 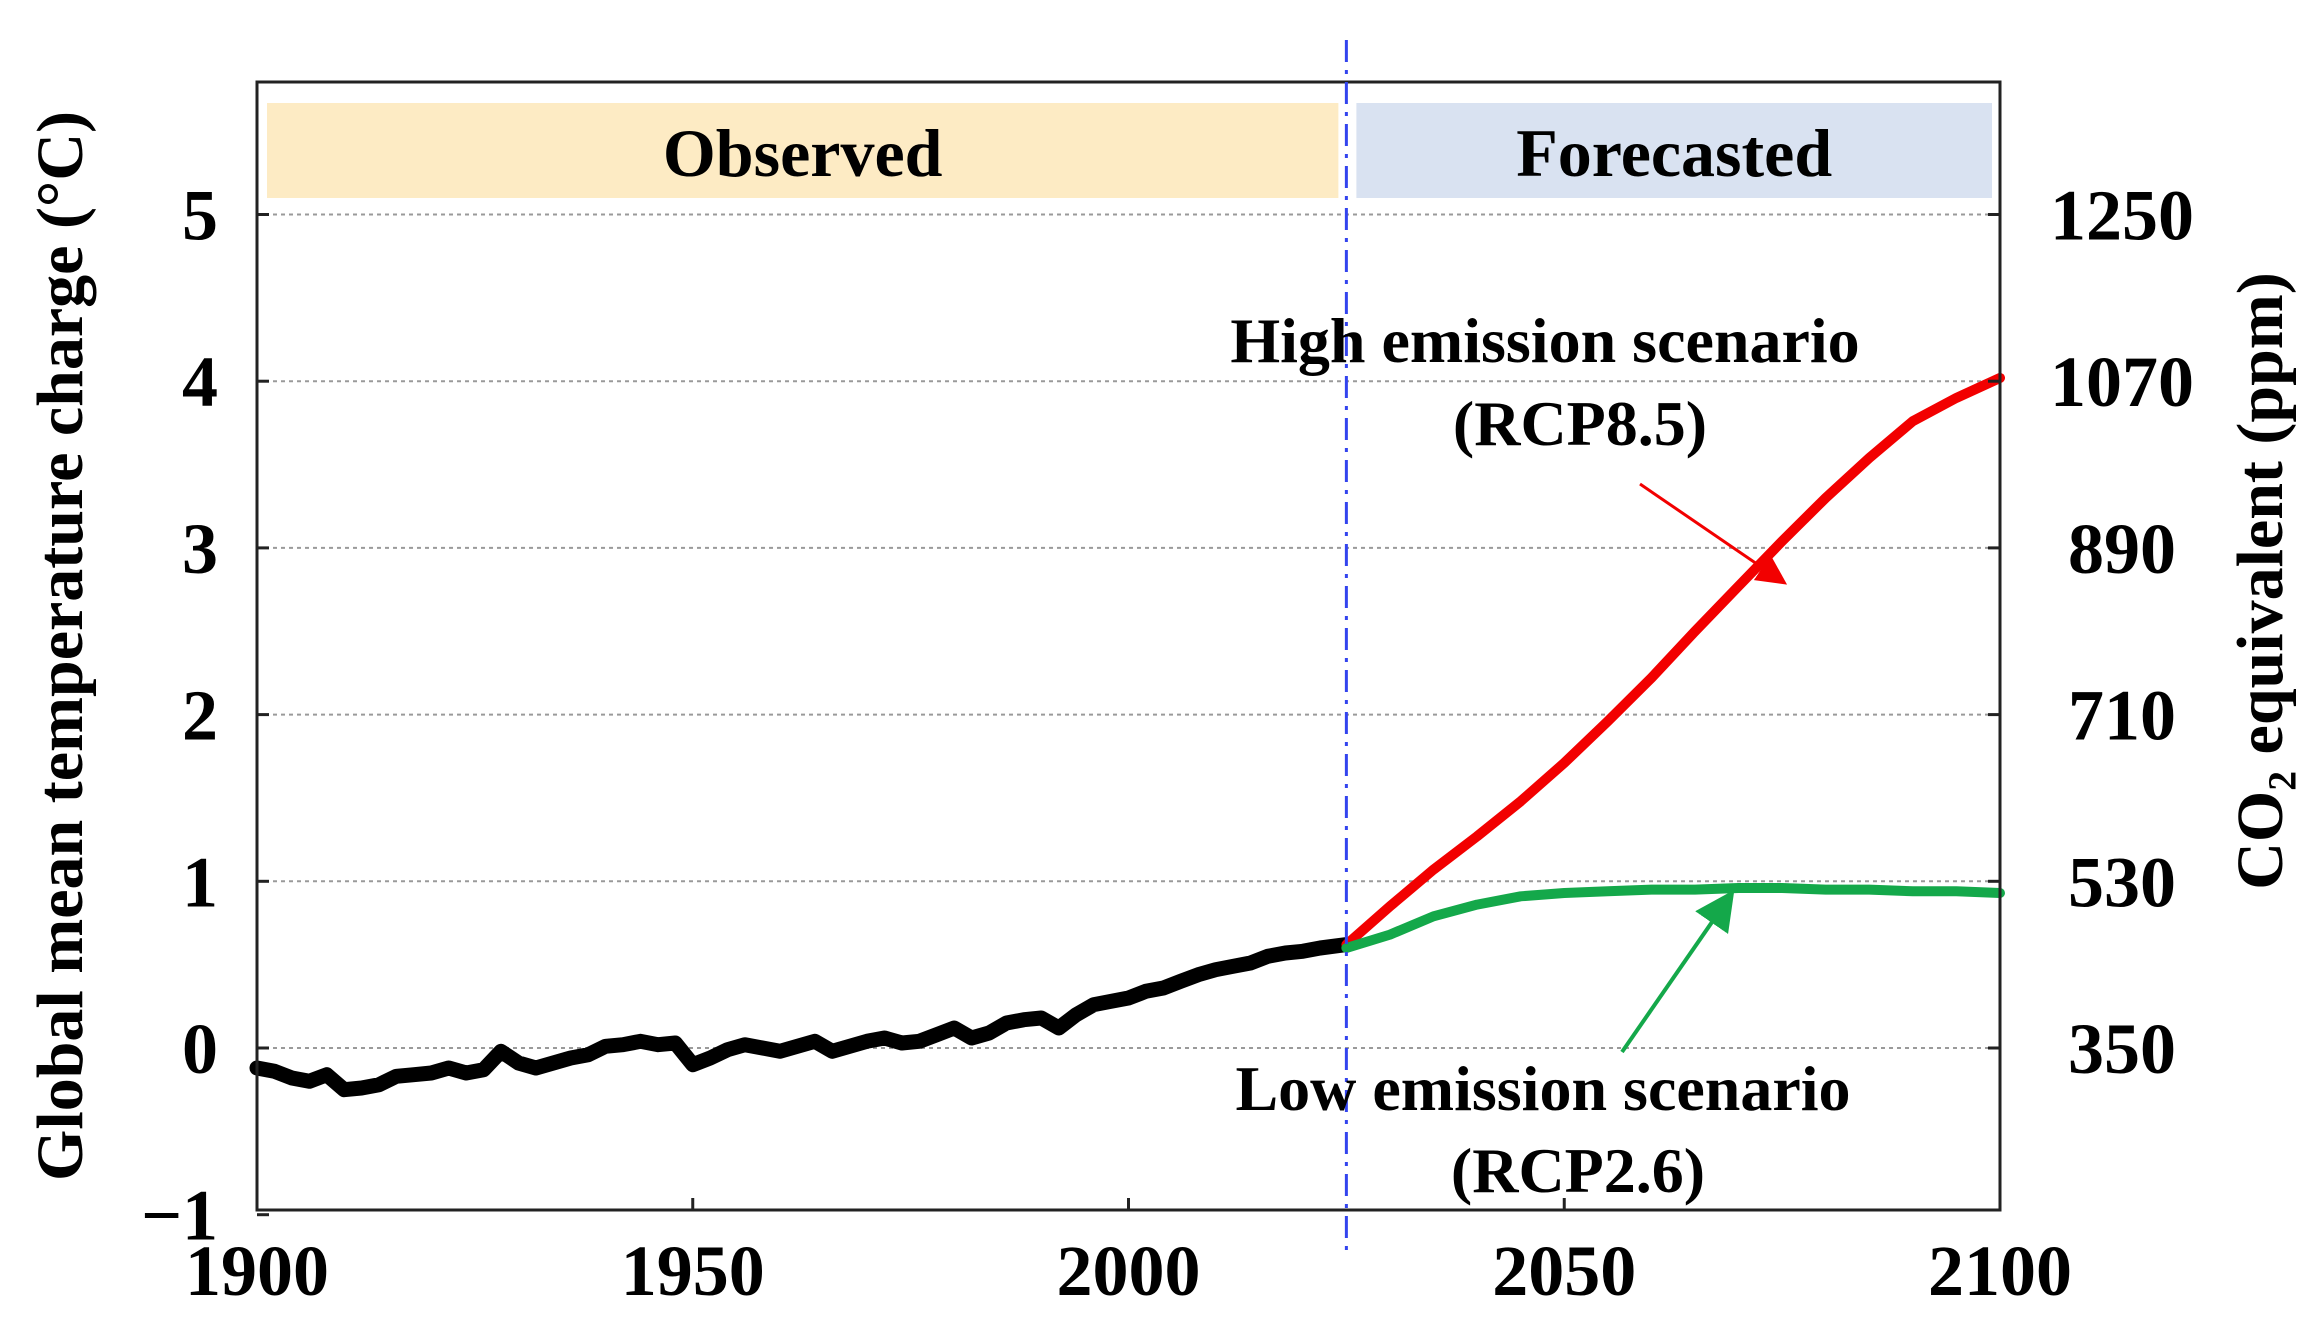 What do you see at coordinates (2122, 882) in the screenshot?
I see `y2-tick-label-530: 530` at bounding box center [2122, 882].